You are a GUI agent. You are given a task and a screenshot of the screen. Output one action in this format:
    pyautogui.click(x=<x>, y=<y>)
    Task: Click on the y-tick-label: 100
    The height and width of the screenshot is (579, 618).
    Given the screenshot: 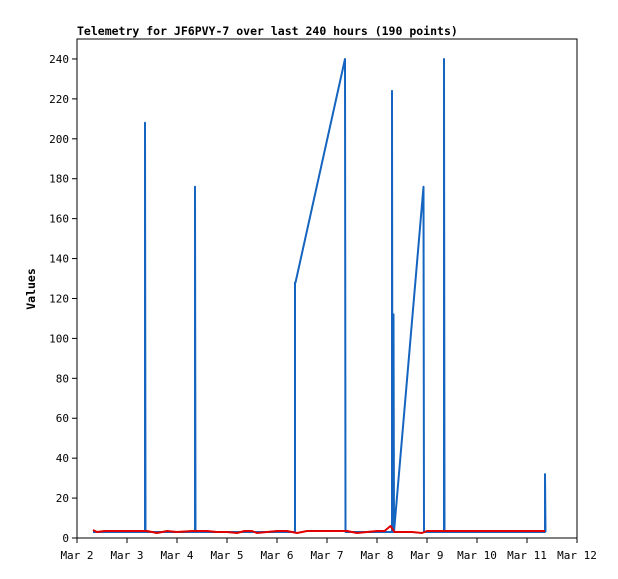 What is the action you would take?
    pyautogui.click(x=59, y=338)
    